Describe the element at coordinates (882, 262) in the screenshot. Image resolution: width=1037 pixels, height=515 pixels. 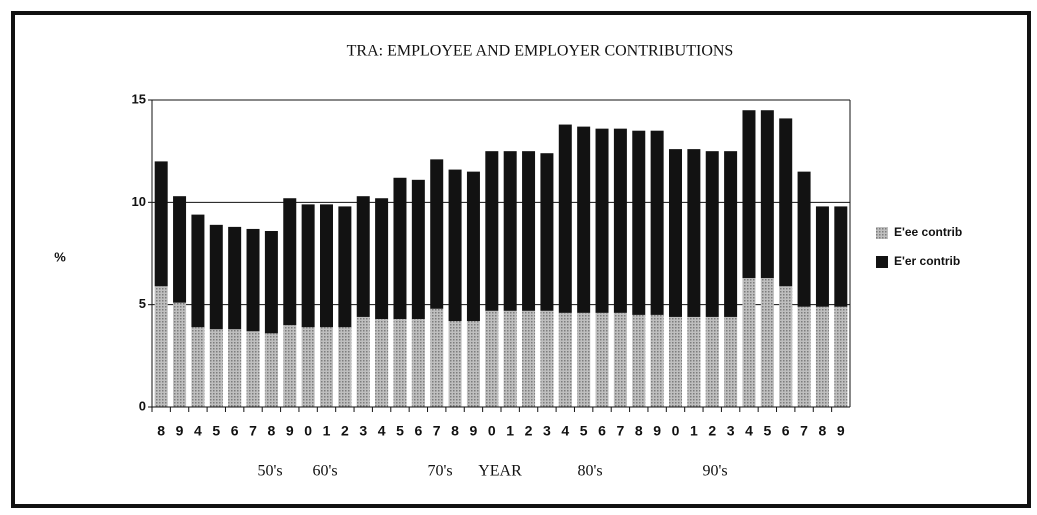
I see `legend-swatch` at that location.